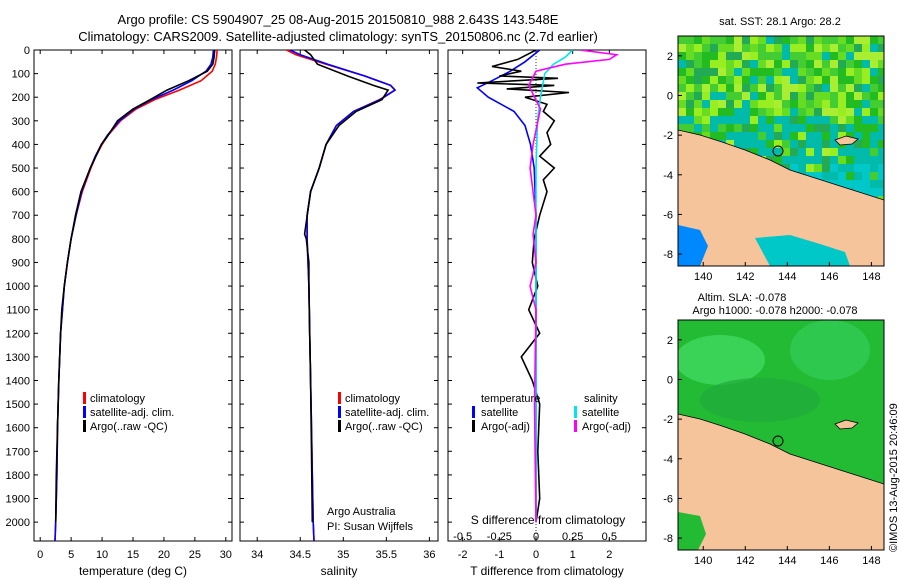  What do you see at coordinates (668, 136) in the screenshot?
I see `map-y-tick-label: -2` at bounding box center [668, 136].